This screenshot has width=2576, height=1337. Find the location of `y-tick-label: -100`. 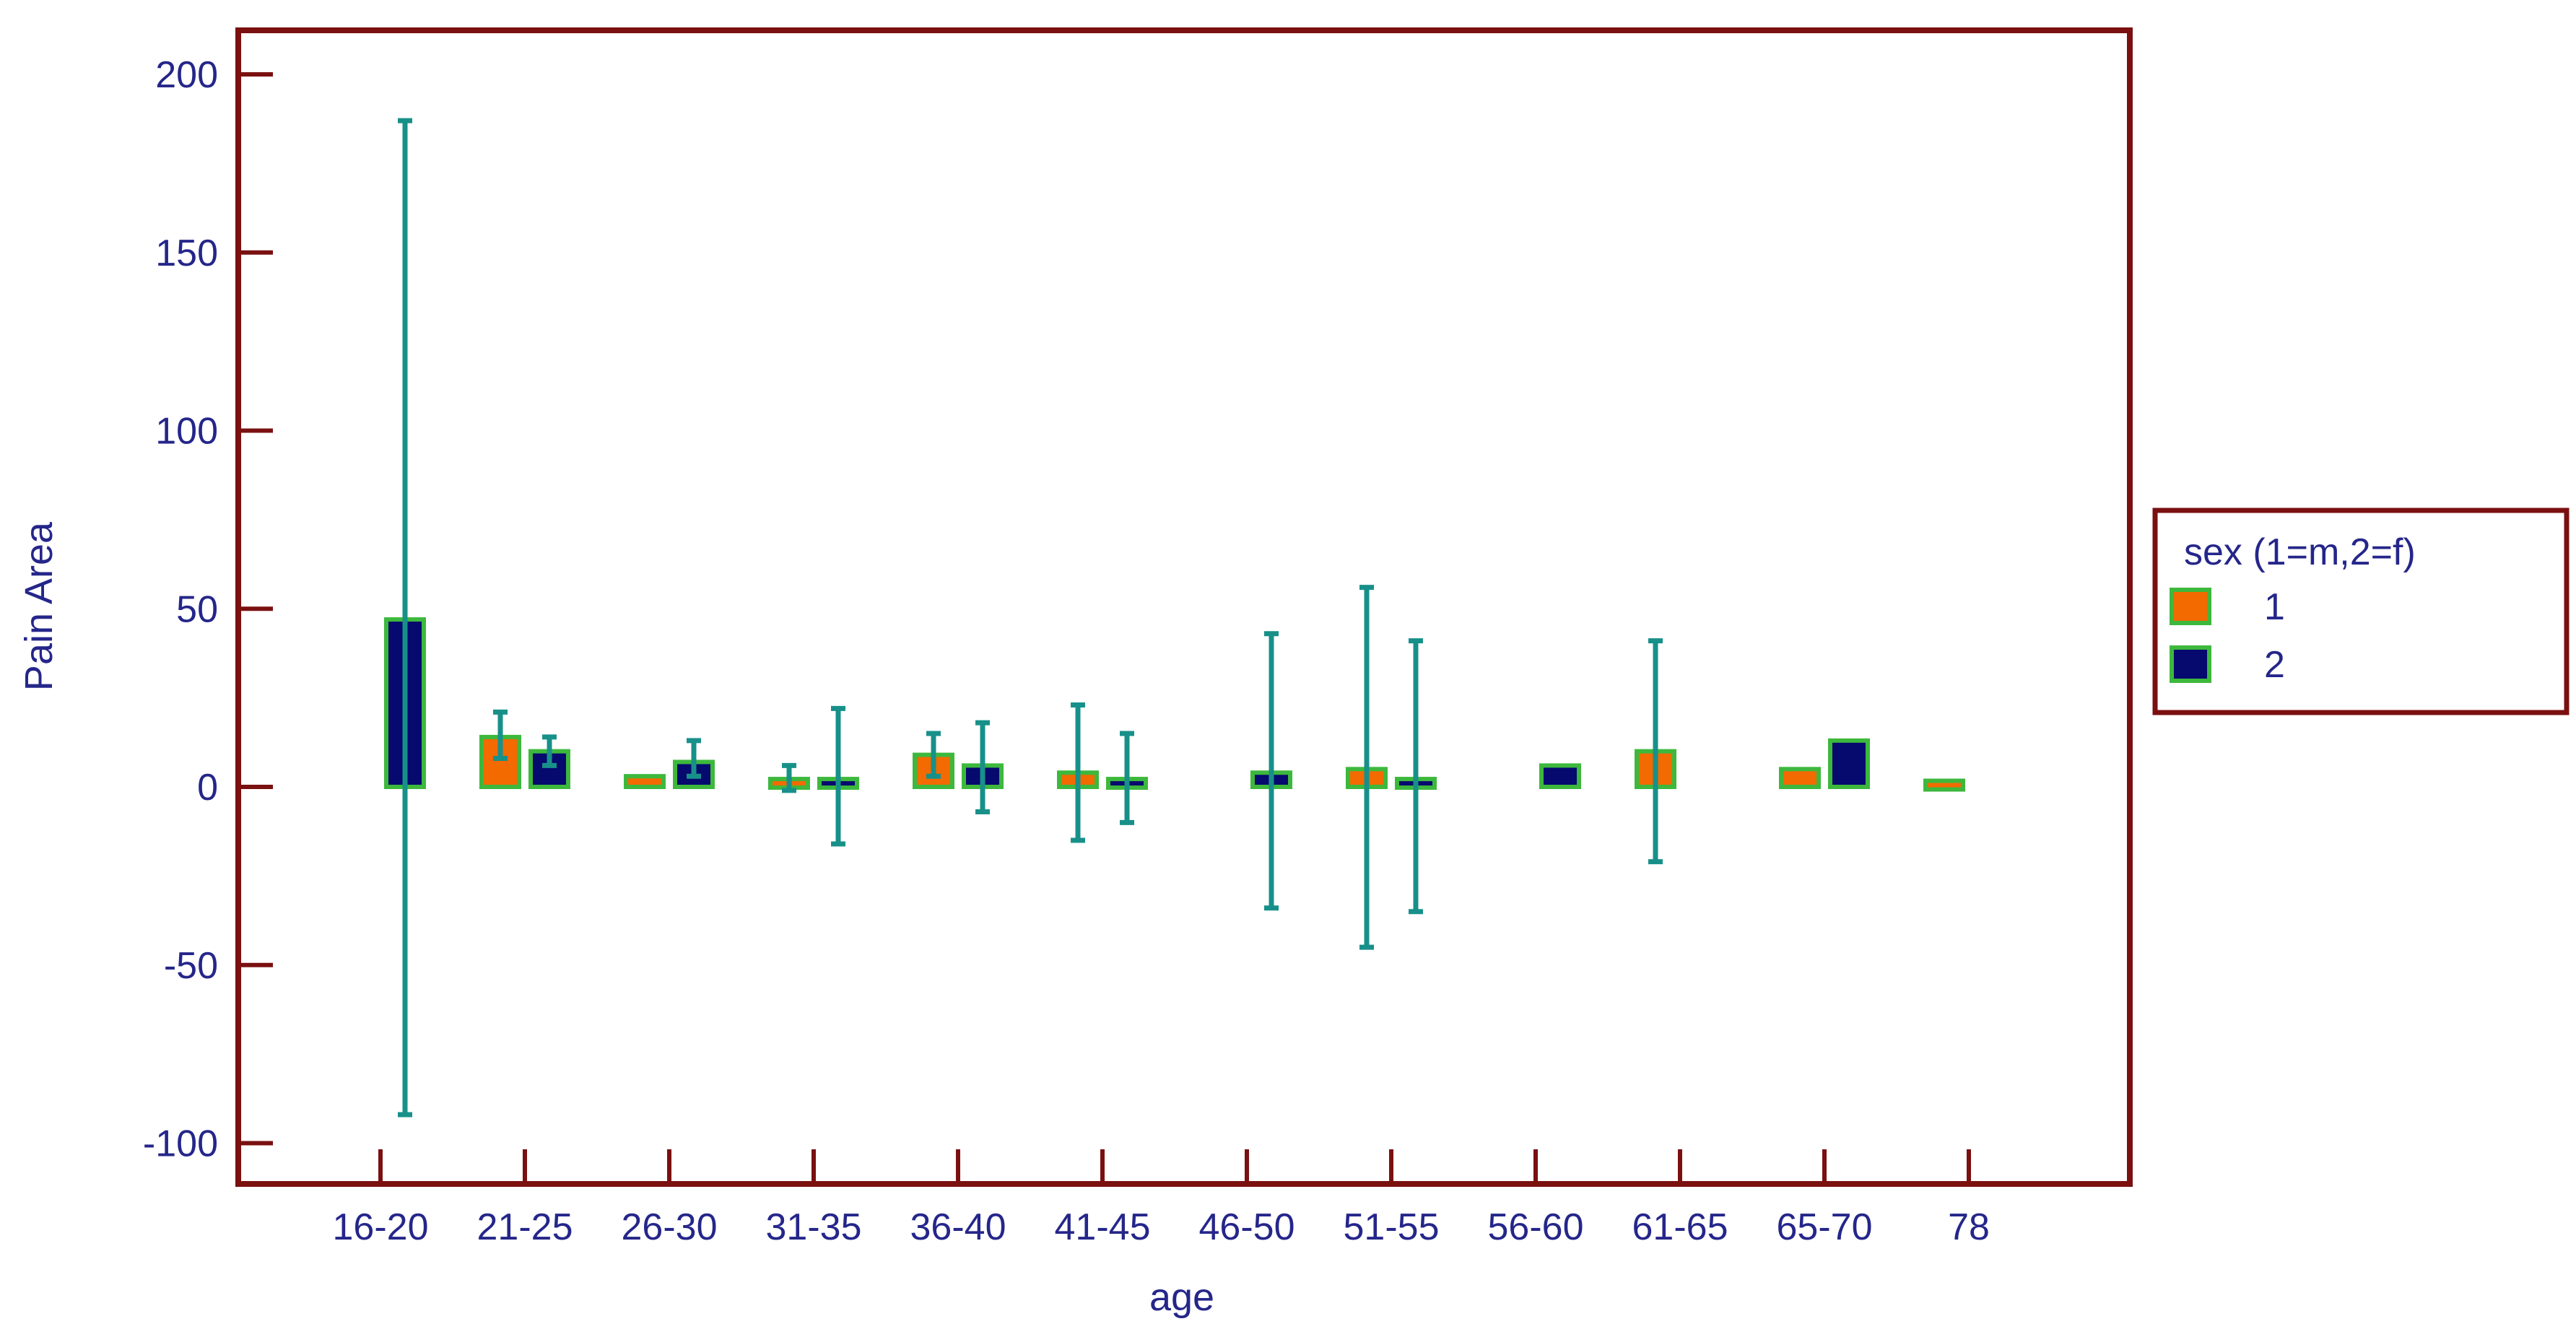

y-tick-label: -100 is located at coordinates (180, 1144).